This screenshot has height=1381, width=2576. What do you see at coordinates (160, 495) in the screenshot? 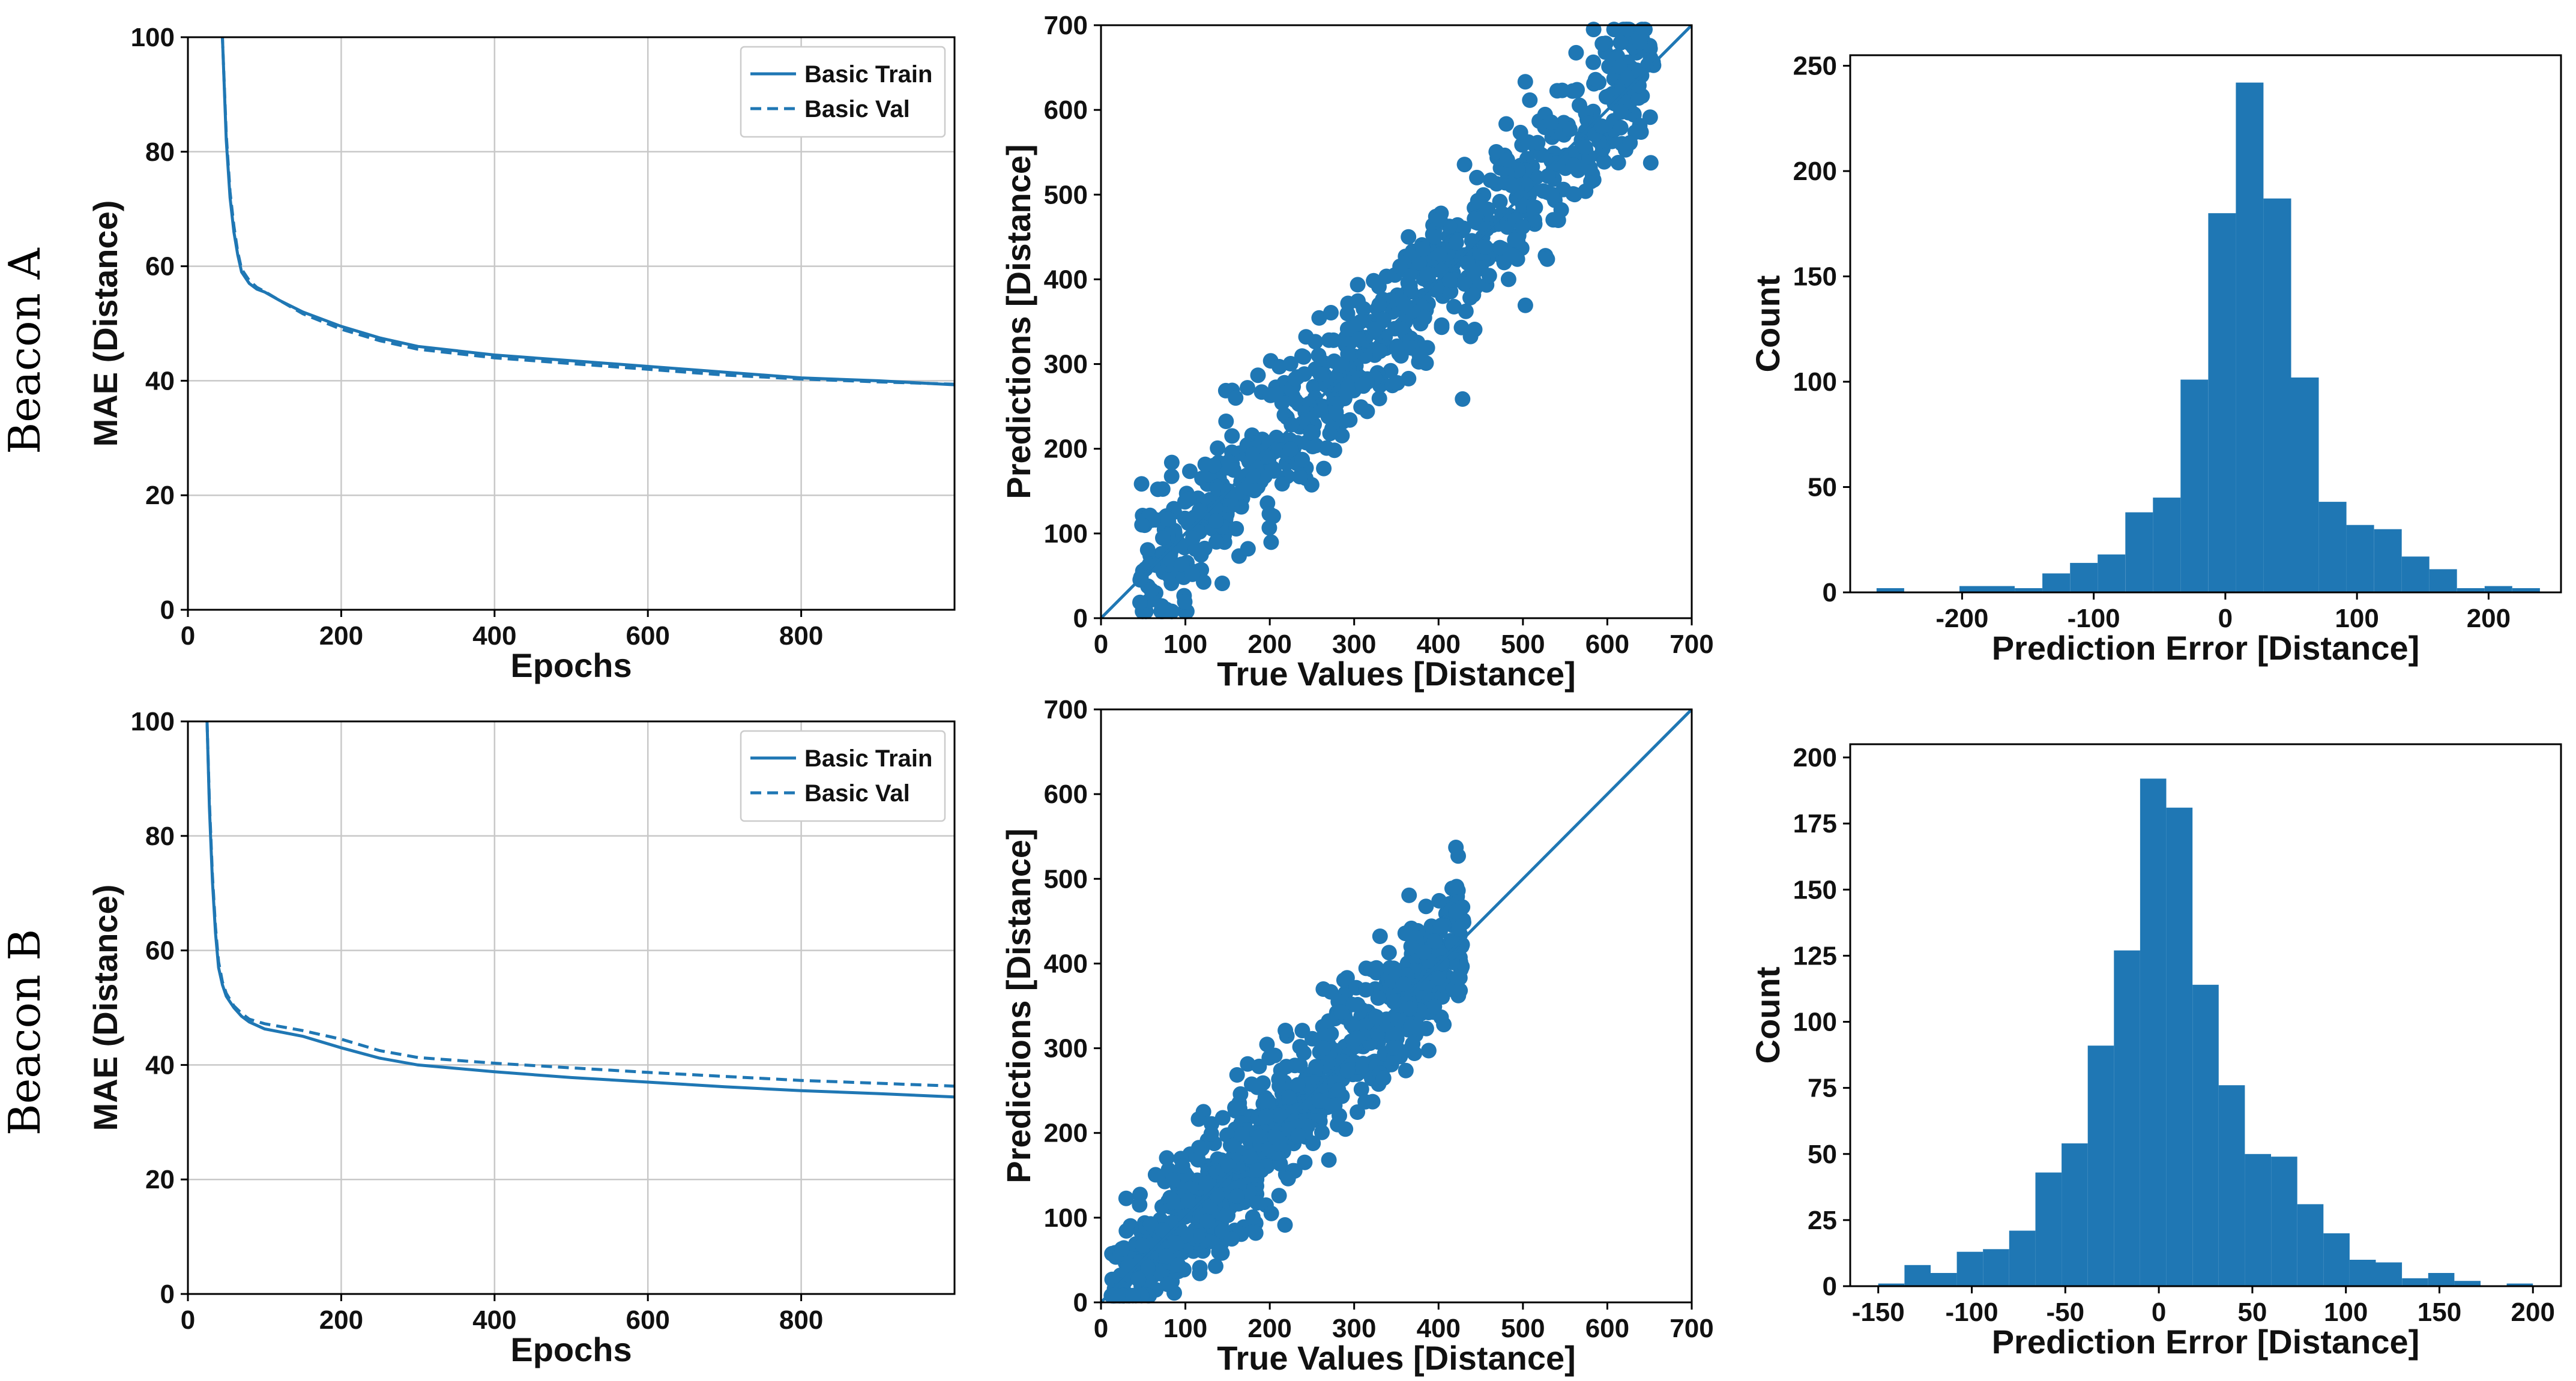
I see `y-tick-label: 20` at bounding box center [160, 495].